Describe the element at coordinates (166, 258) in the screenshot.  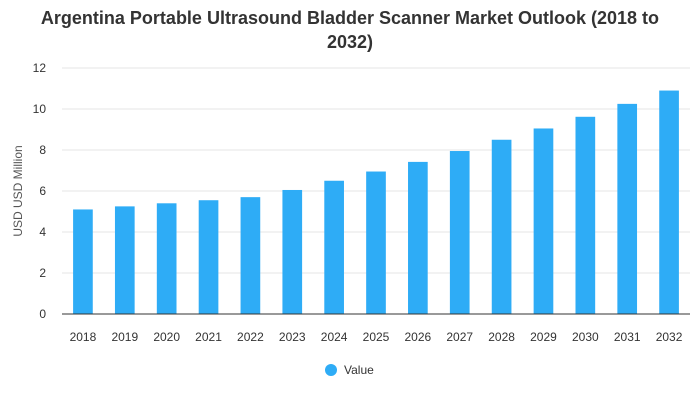
I see `bar-2020` at that location.